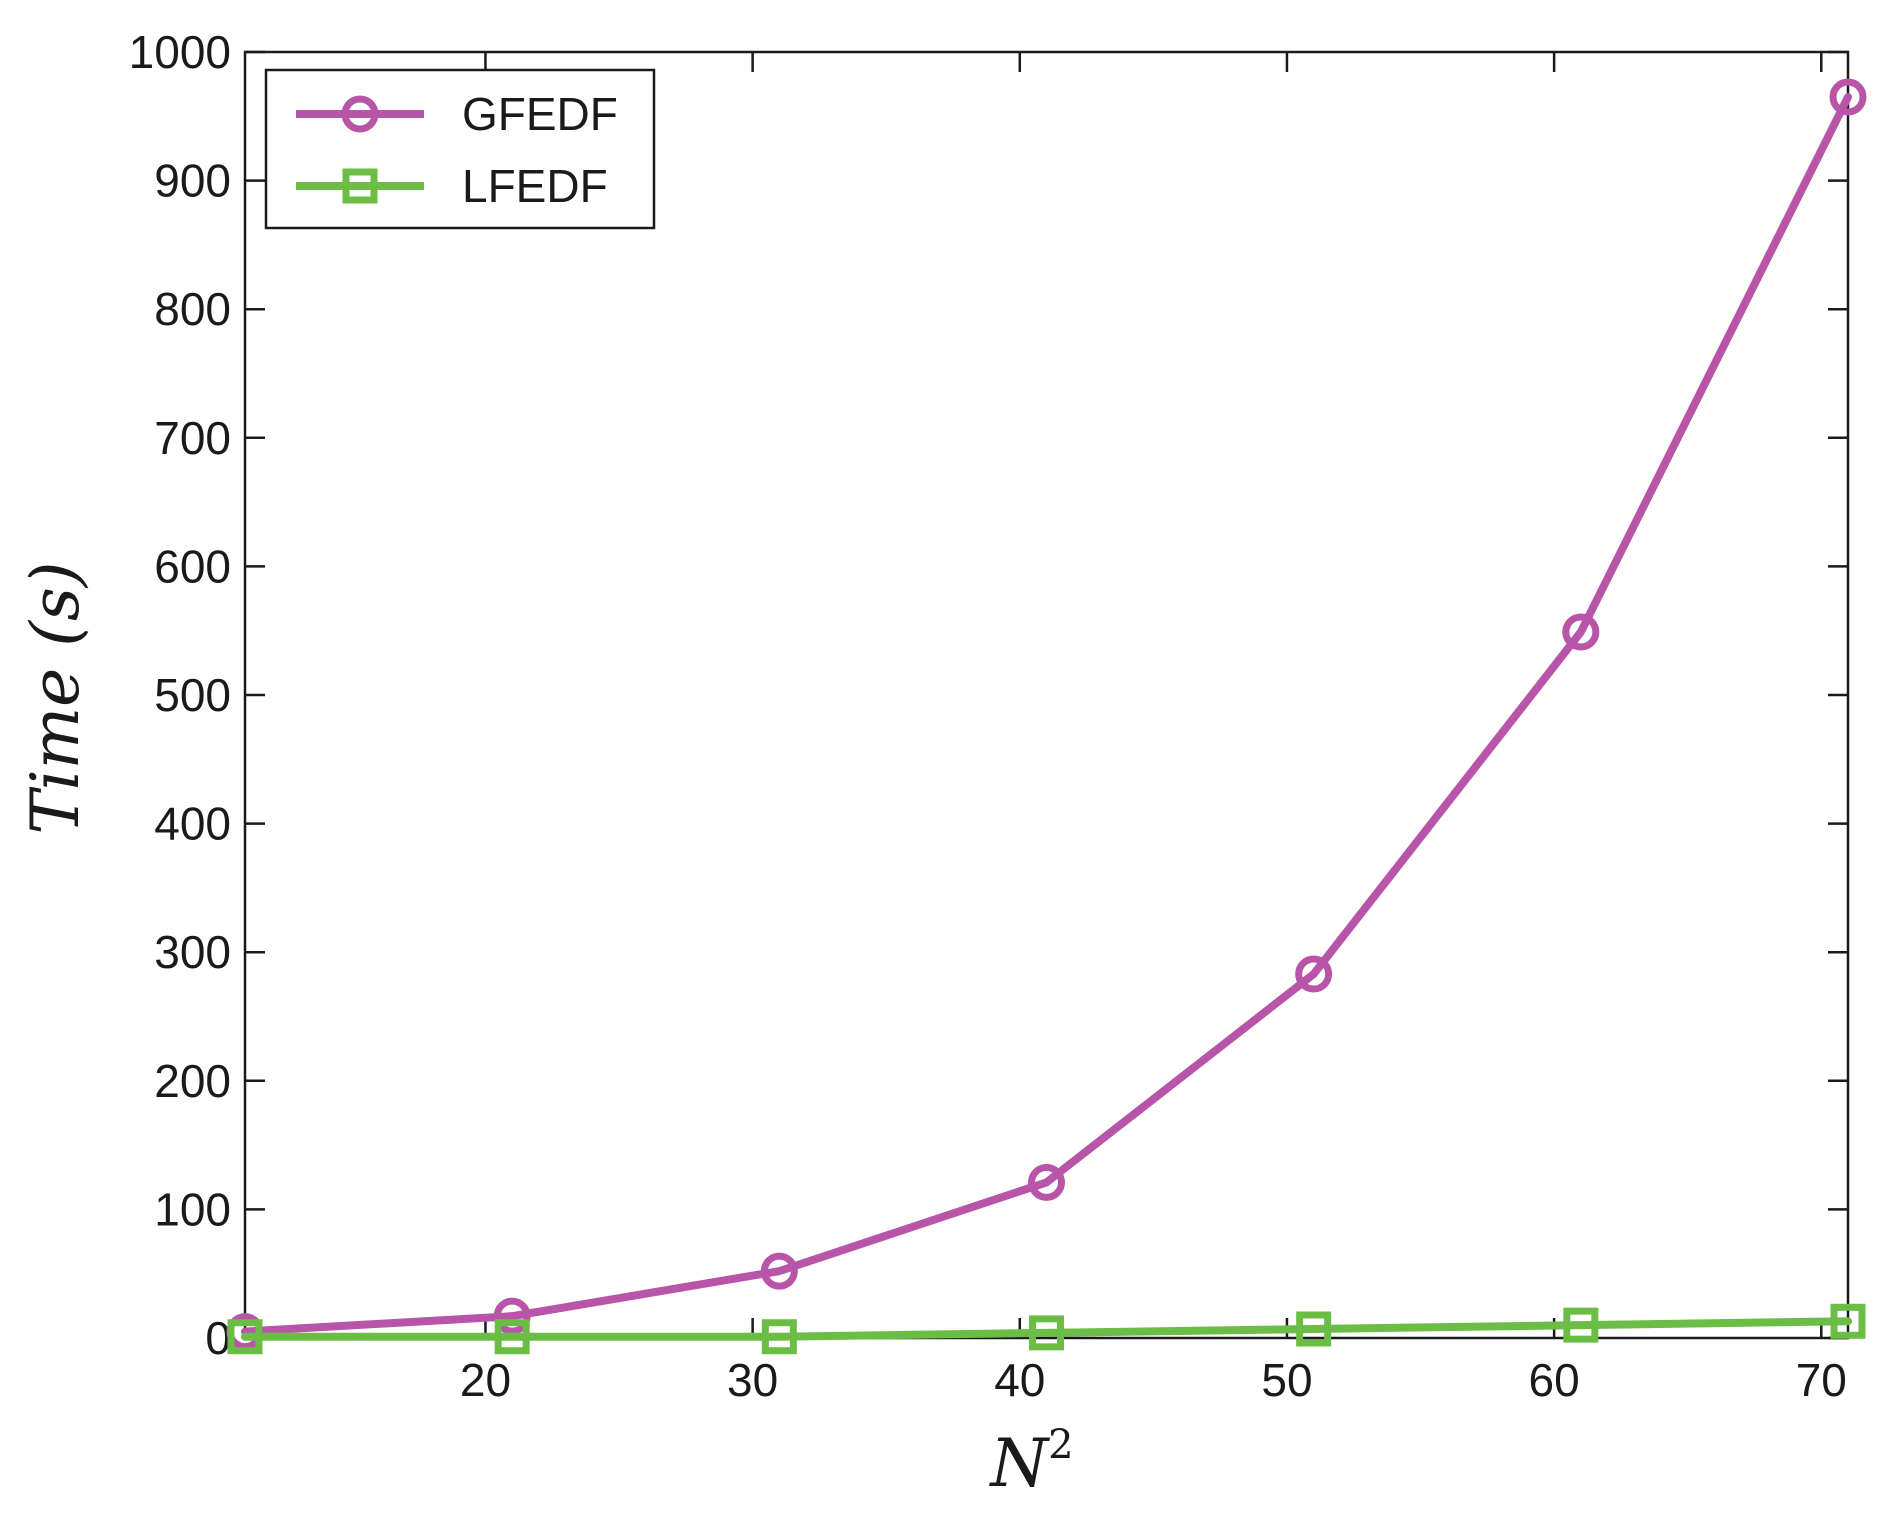 The image size is (1896, 1513). Describe the element at coordinates (218, 1338) in the screenshot. I see `y-tick-label: 0` at that location.